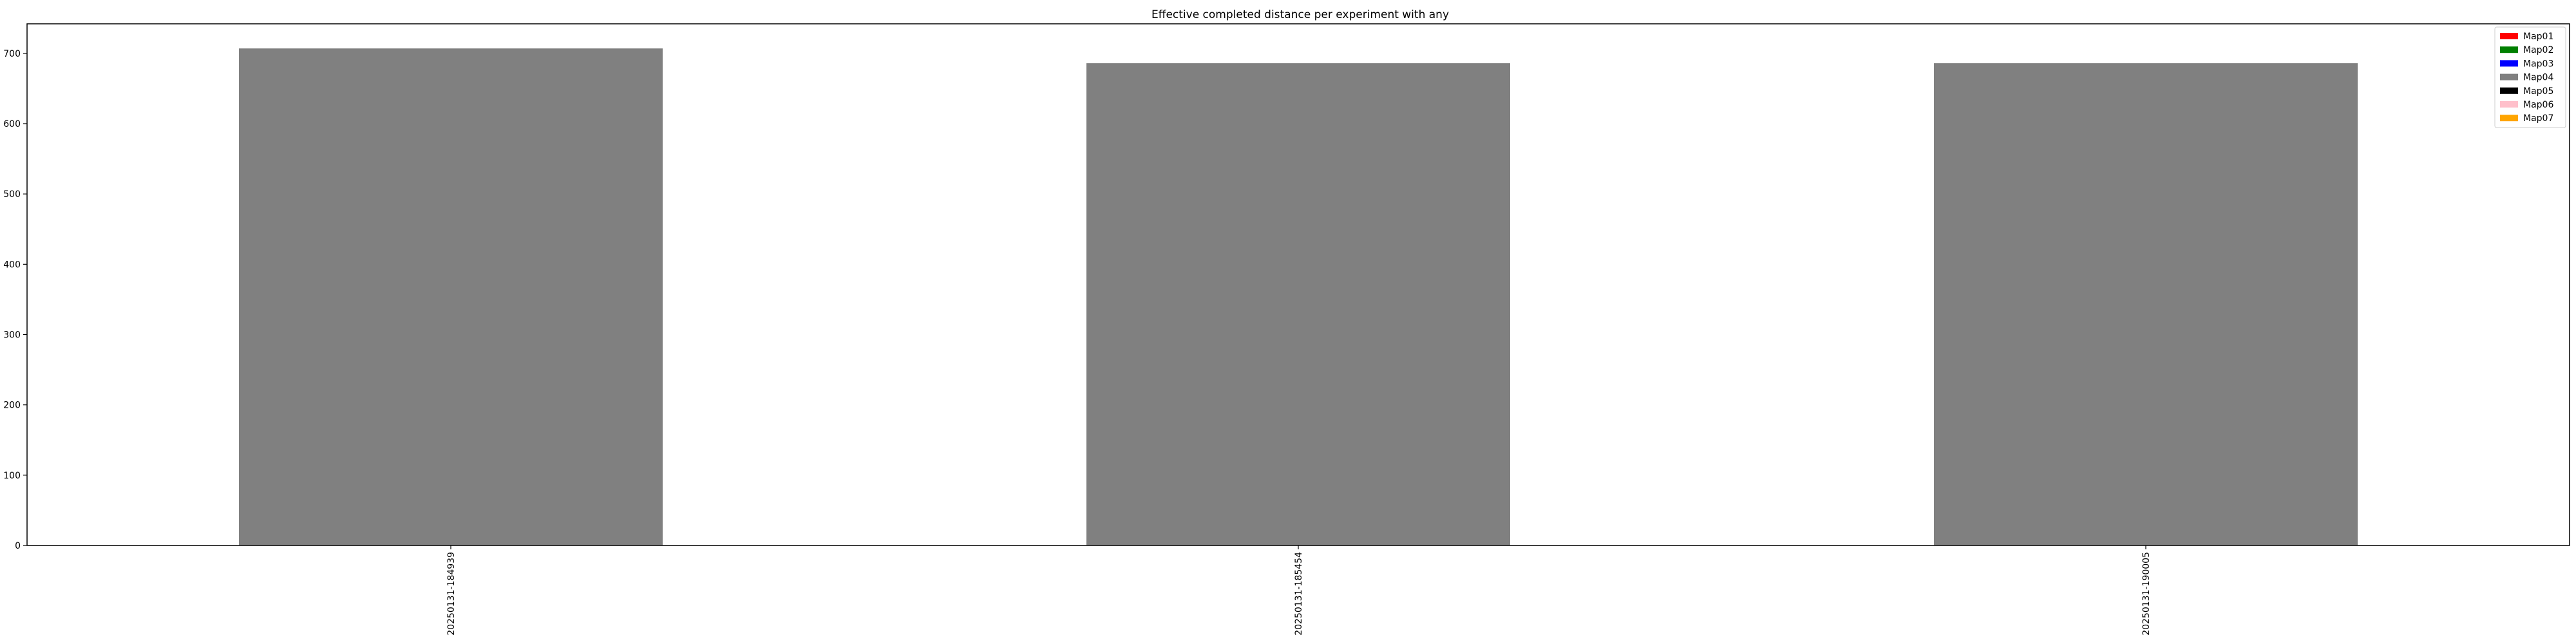  What do you see at coordinates (2538, 78) in the screenshot?
I see `legend-label-map04: Map04` at bounding box center [2538, 78].